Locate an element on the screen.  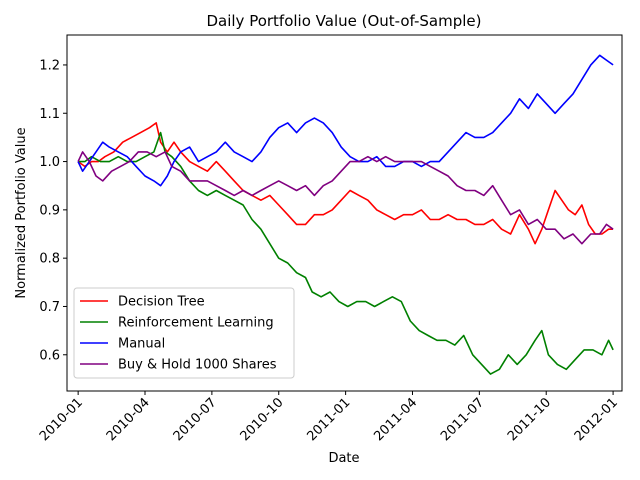
y-axis: 0.6 0.7 0.8 0.9 1.0 1.1 1.2 is located at coordinates (53, 210).